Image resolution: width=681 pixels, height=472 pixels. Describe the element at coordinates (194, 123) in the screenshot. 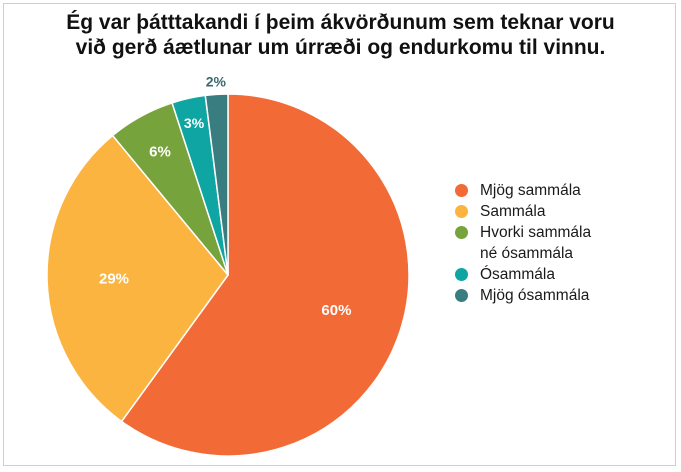

I see `data-label-osammala: 3%` at that location.